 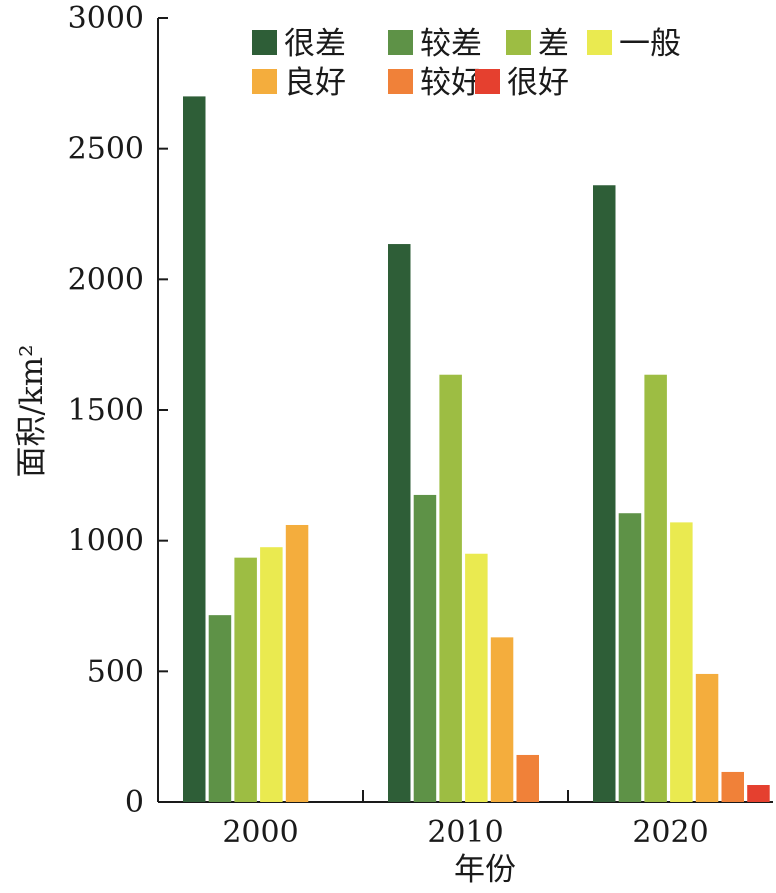 I want to click on x-ticks: 2000 2010 2020, so click(x=465, y=820).